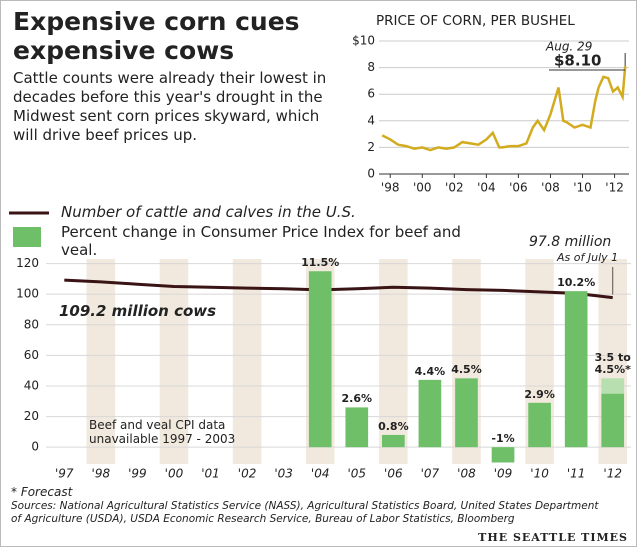 This screenshot has height=547, width=637. What do you see at coordinates (475, 21) in the screenshot?
I see `chart-title: PRICE OF CORN, PER BUSHEL` at bounding box center [475, 21].